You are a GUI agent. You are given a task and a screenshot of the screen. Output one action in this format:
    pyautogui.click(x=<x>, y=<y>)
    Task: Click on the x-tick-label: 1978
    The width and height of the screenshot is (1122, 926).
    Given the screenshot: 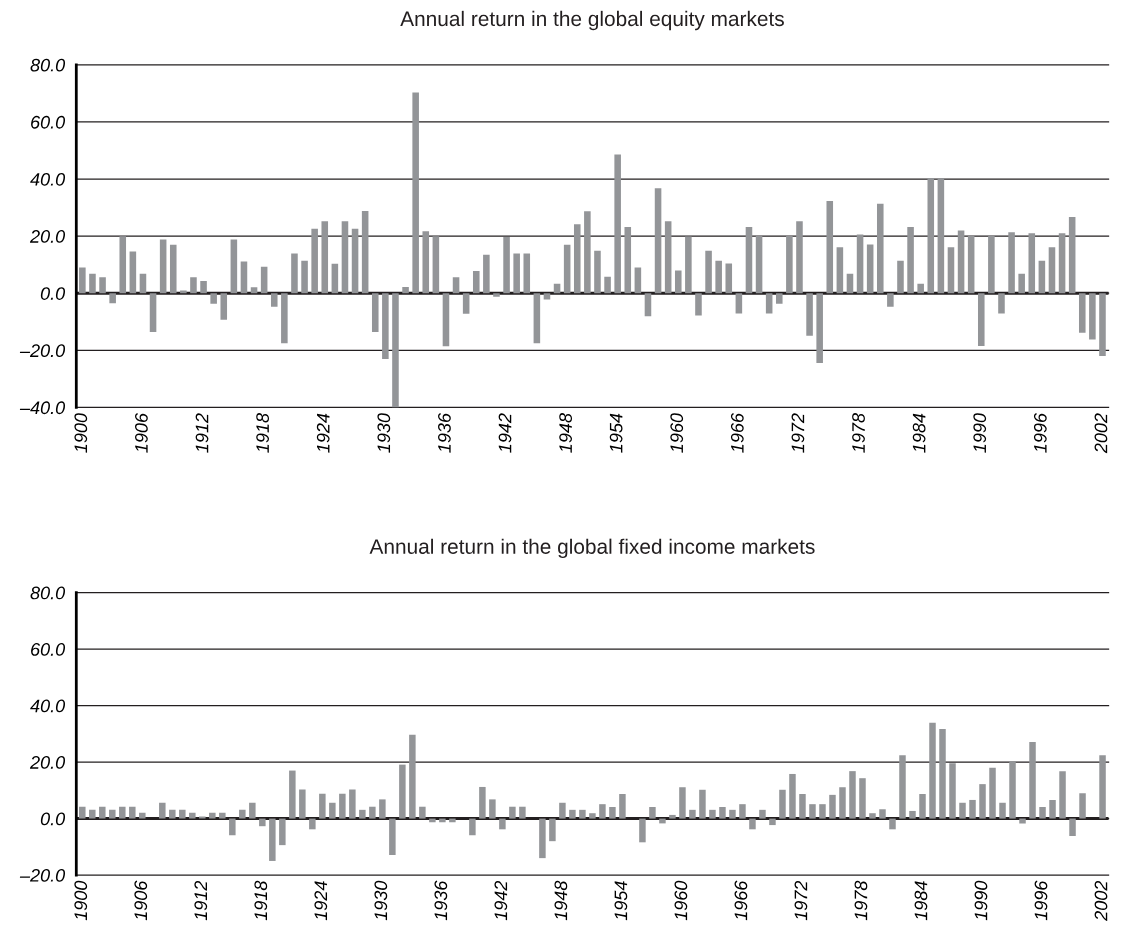 What is the action you would take?
    pyautogui.click(x=861, y=900)
    